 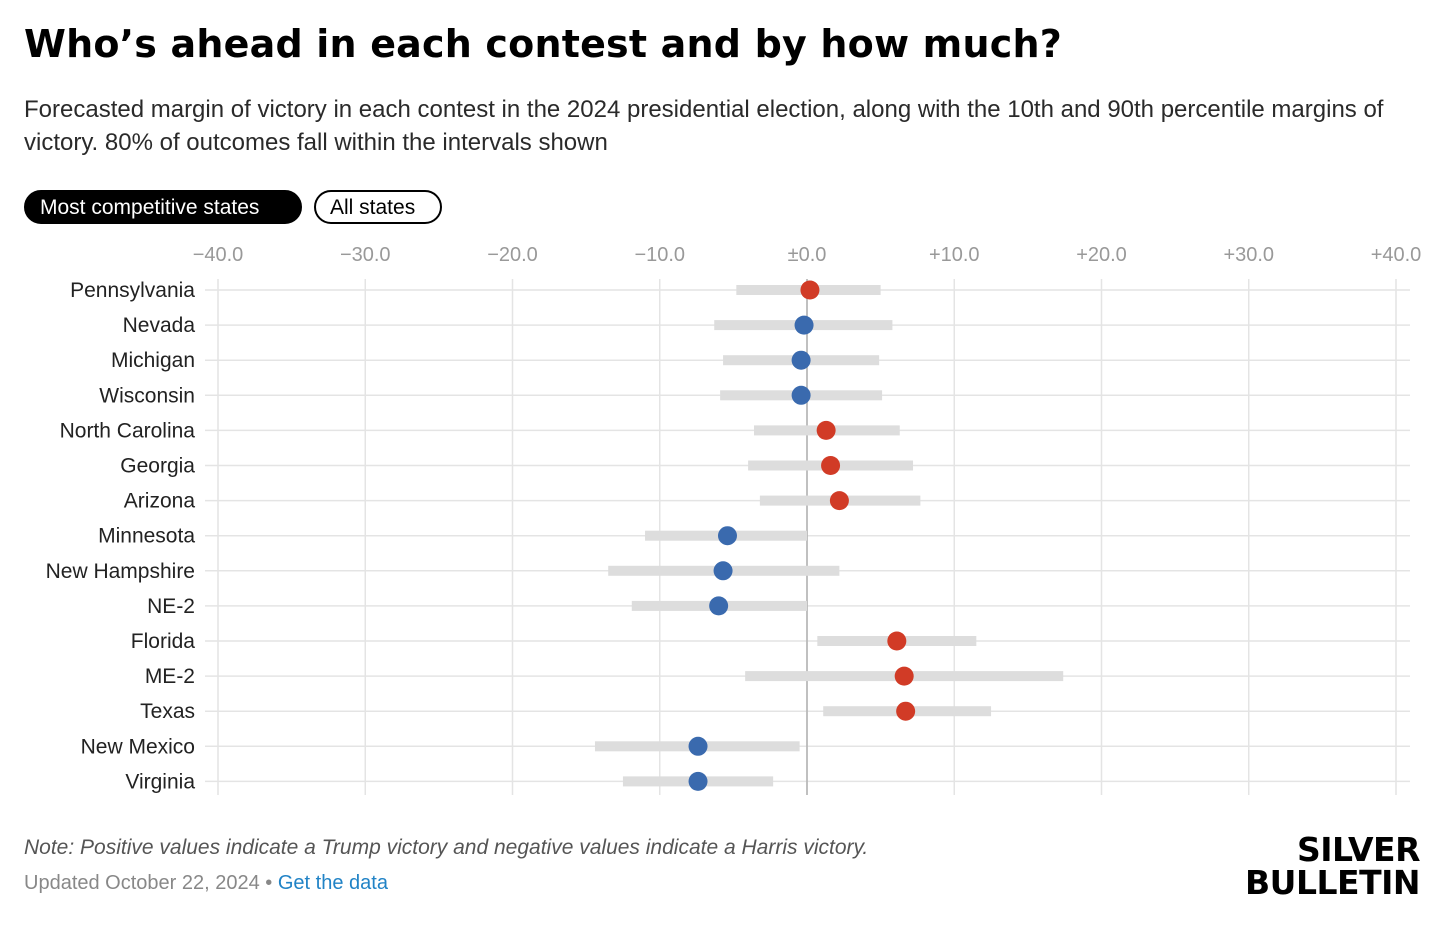 What do you see at coordinates (147, 395) in the screenshot?
I see `state-label: Wisconsin` at bounding box center [147, 395].